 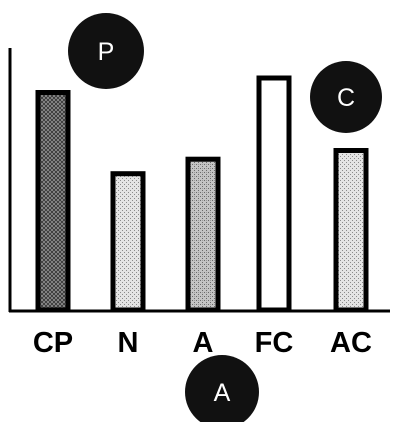 I want to click on x-tick-label-cp: CP, so click(x=53, y=343).